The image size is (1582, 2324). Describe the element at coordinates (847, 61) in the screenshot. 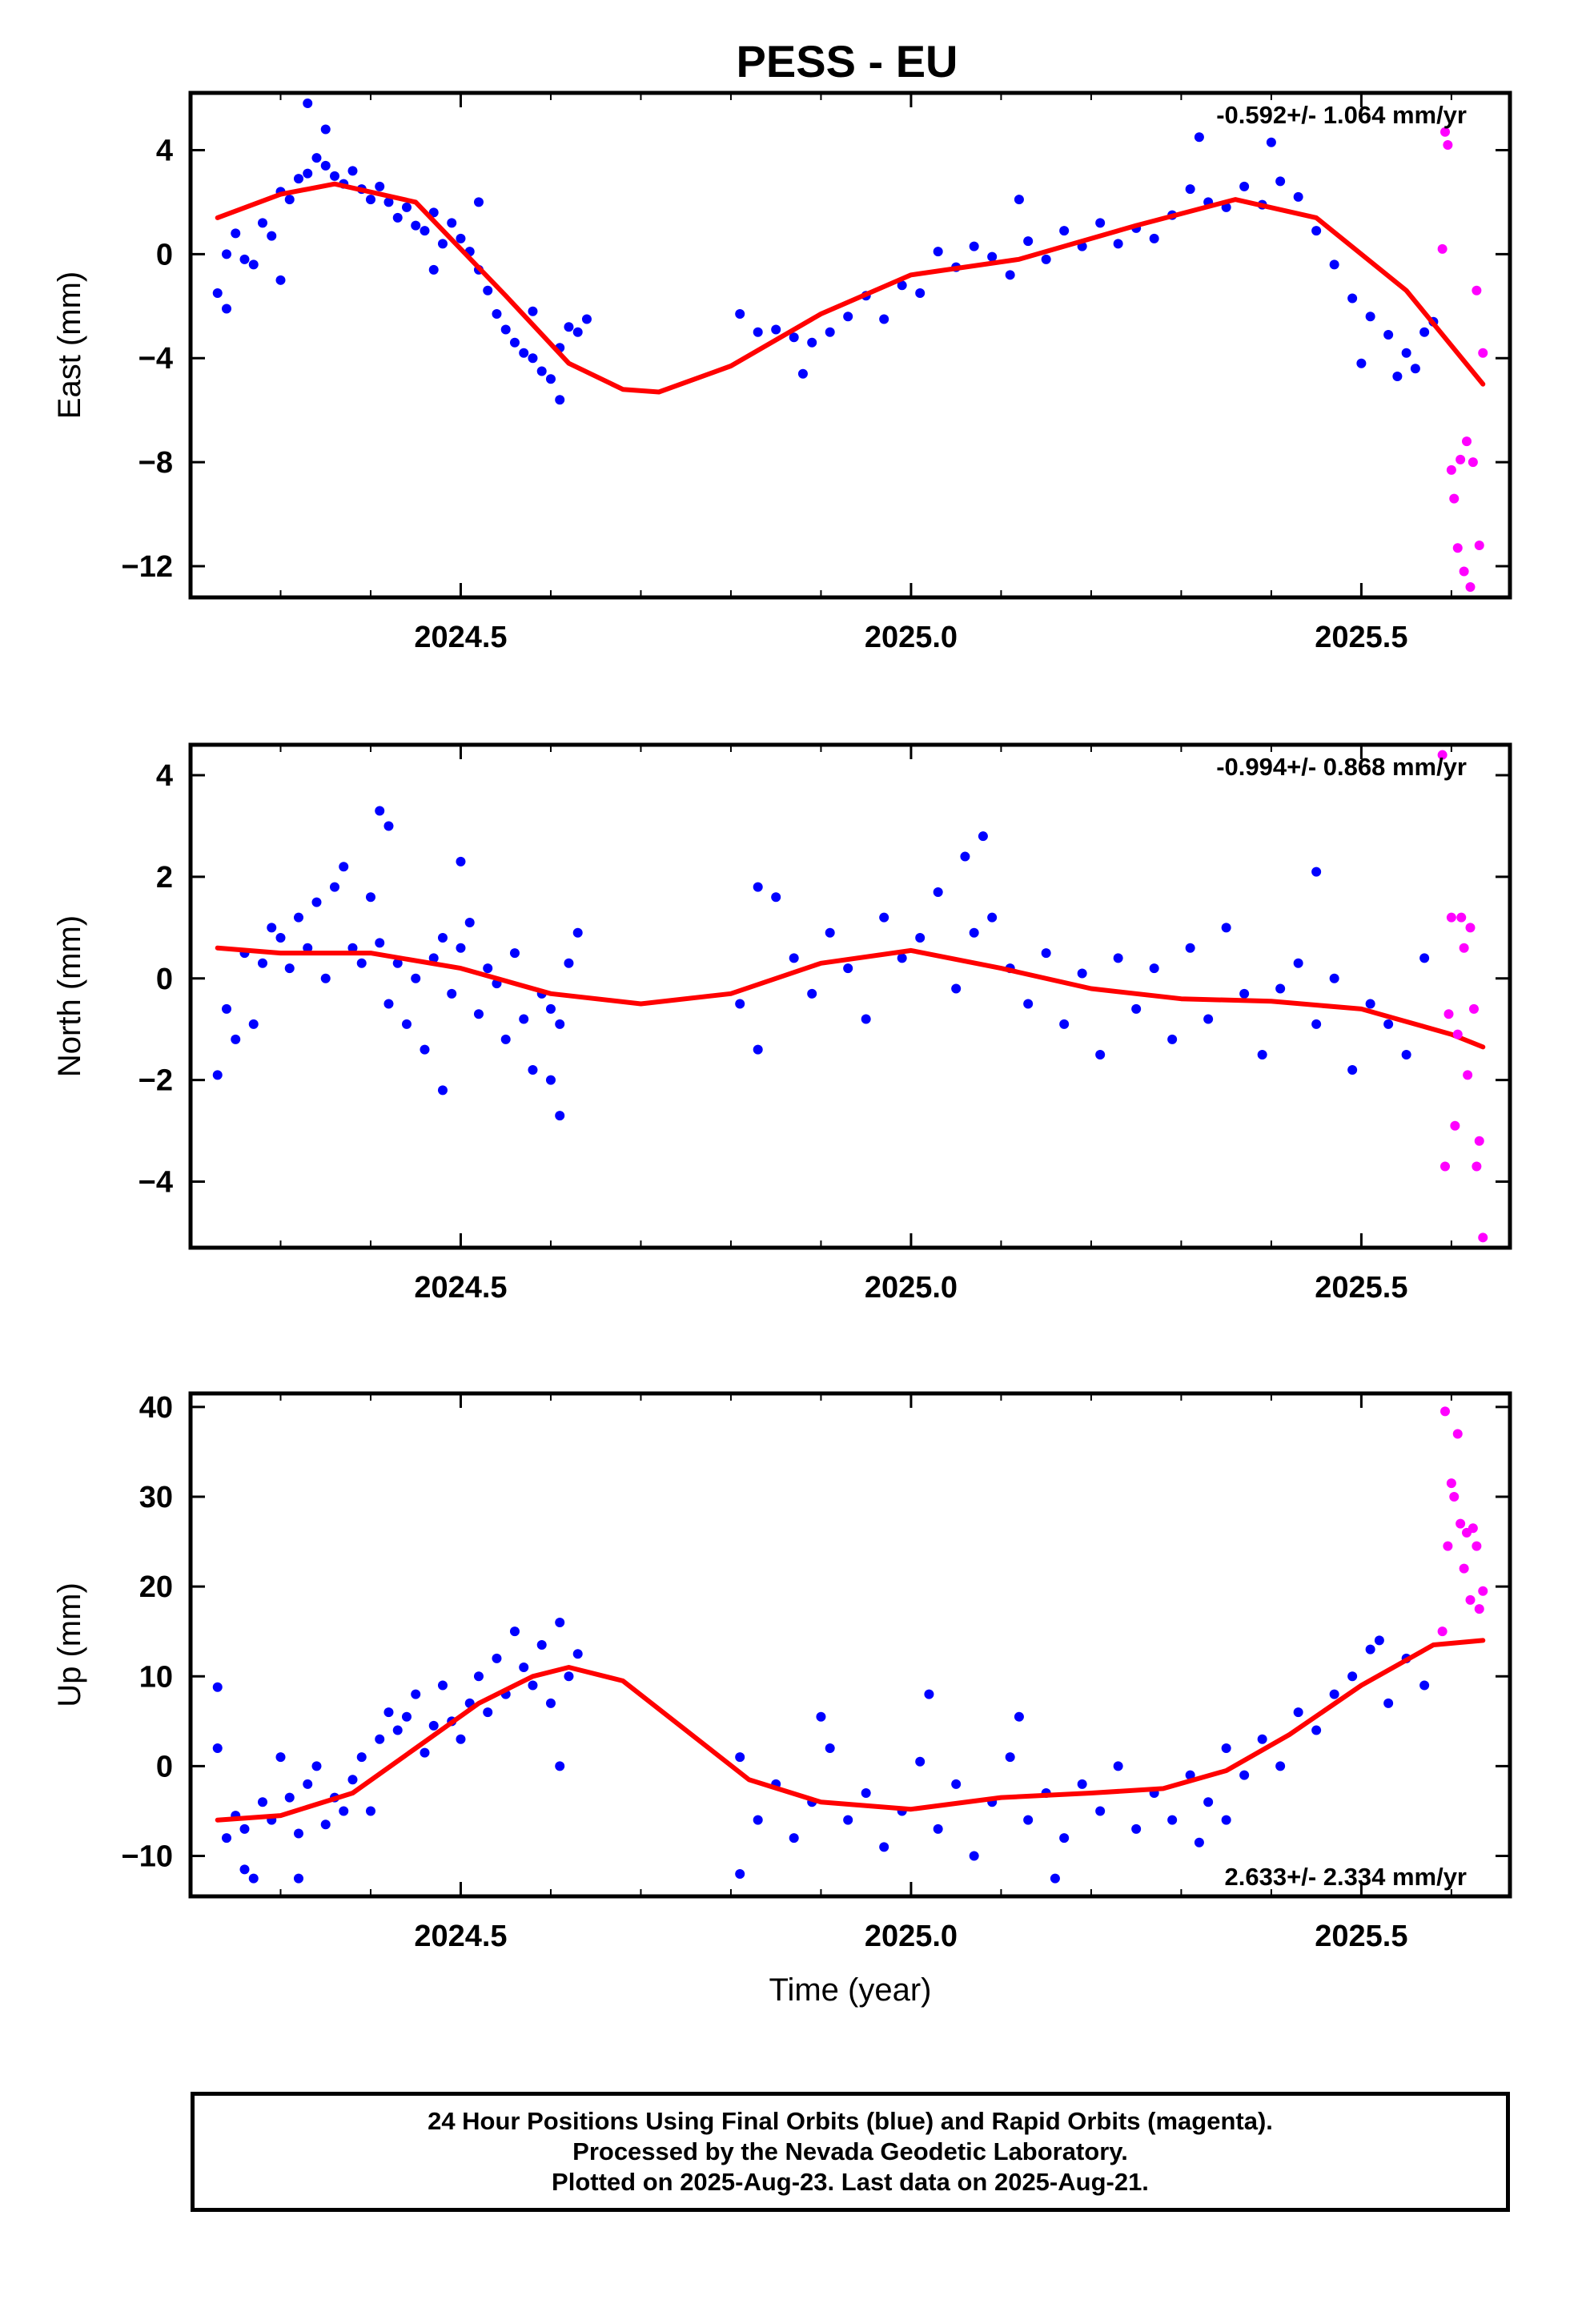

I see `chart-title: PESS - EU` at that location.